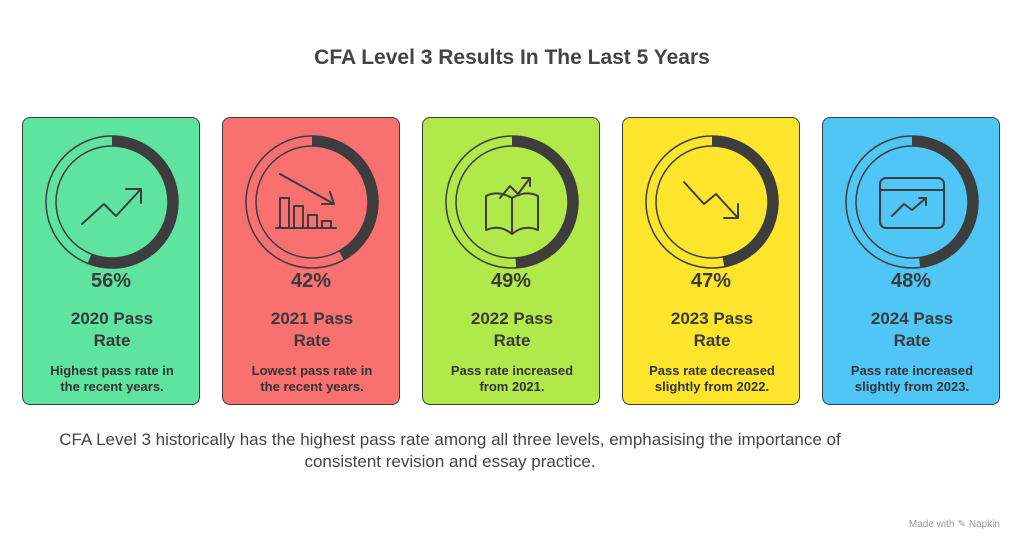 This screenshot has width=1024, height=551. What do you see at coordinates (311, 281) in the screenshot?
I see `pass-rate-percent: 42%` at bounding box center [311, 281].